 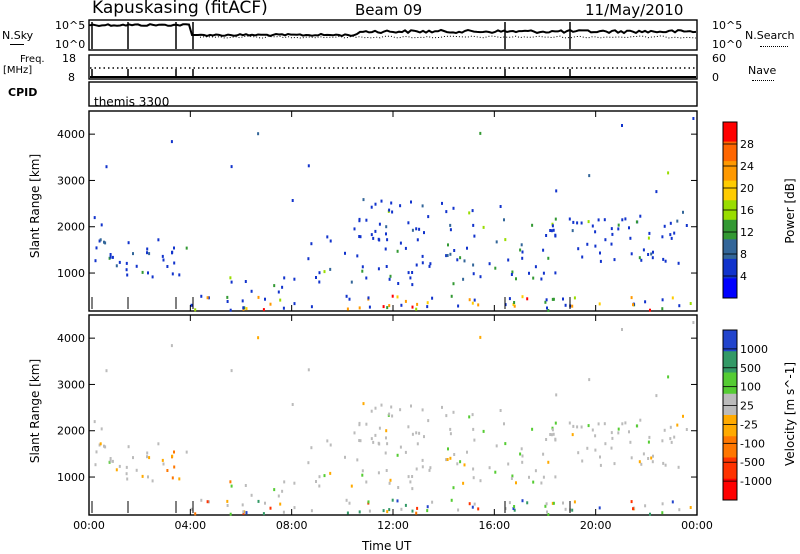 What do you see at coordinates (23, 92) in the screenshot?
I see `cpid-label: CPID` at bounding box center [23, 92].